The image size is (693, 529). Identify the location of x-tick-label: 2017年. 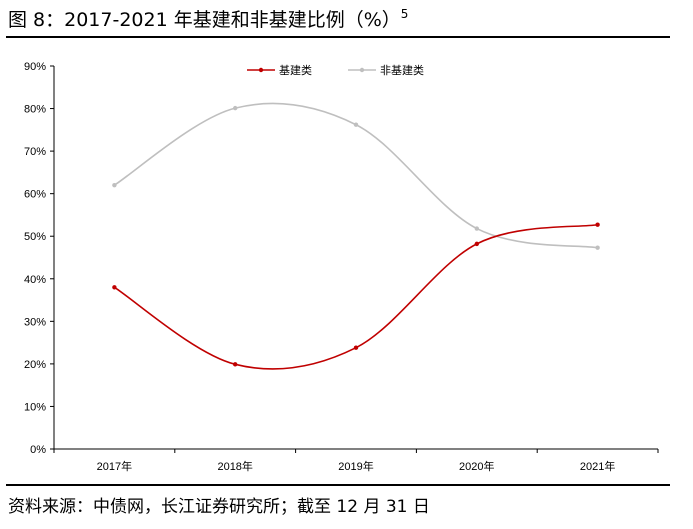
(114, 466).